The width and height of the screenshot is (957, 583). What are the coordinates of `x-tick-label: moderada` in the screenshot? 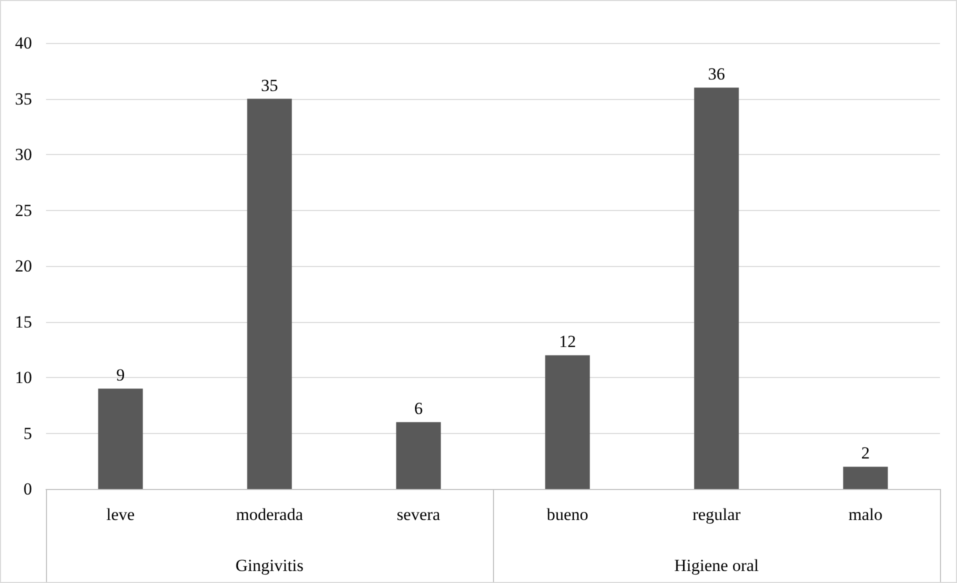 It's located at (270, 514).